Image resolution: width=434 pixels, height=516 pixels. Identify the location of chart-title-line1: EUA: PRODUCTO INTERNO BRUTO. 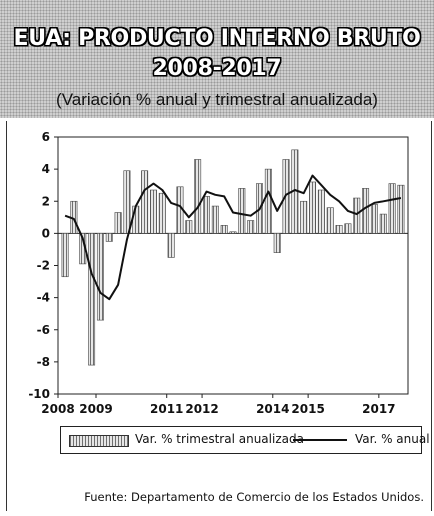
(217, 38).